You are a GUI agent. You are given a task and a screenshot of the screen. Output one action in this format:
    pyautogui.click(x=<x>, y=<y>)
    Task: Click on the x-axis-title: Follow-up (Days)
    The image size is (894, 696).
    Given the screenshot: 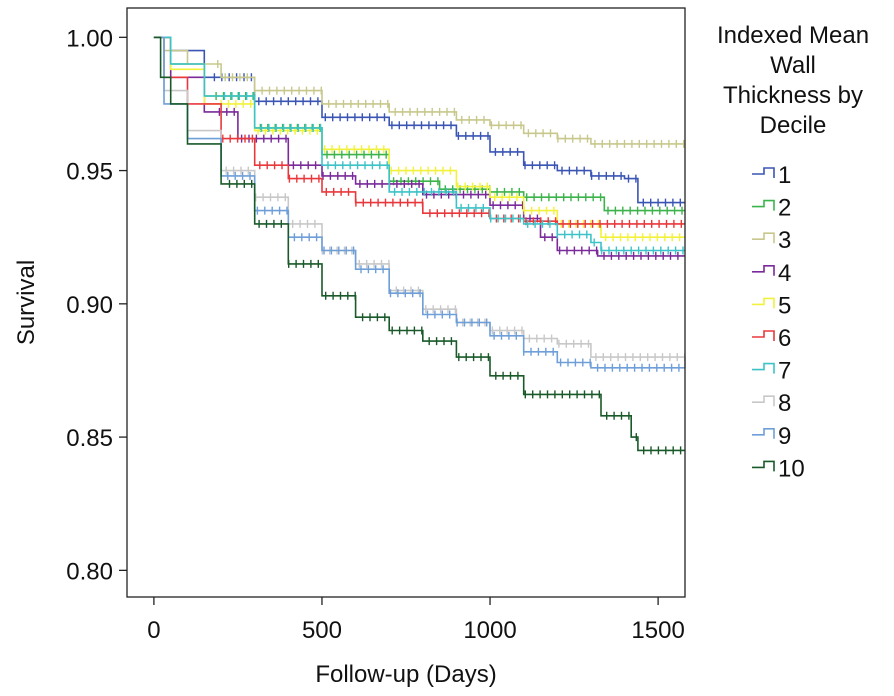 What is the action you would take?
    pyautogui.click(x=405, y=674)
    